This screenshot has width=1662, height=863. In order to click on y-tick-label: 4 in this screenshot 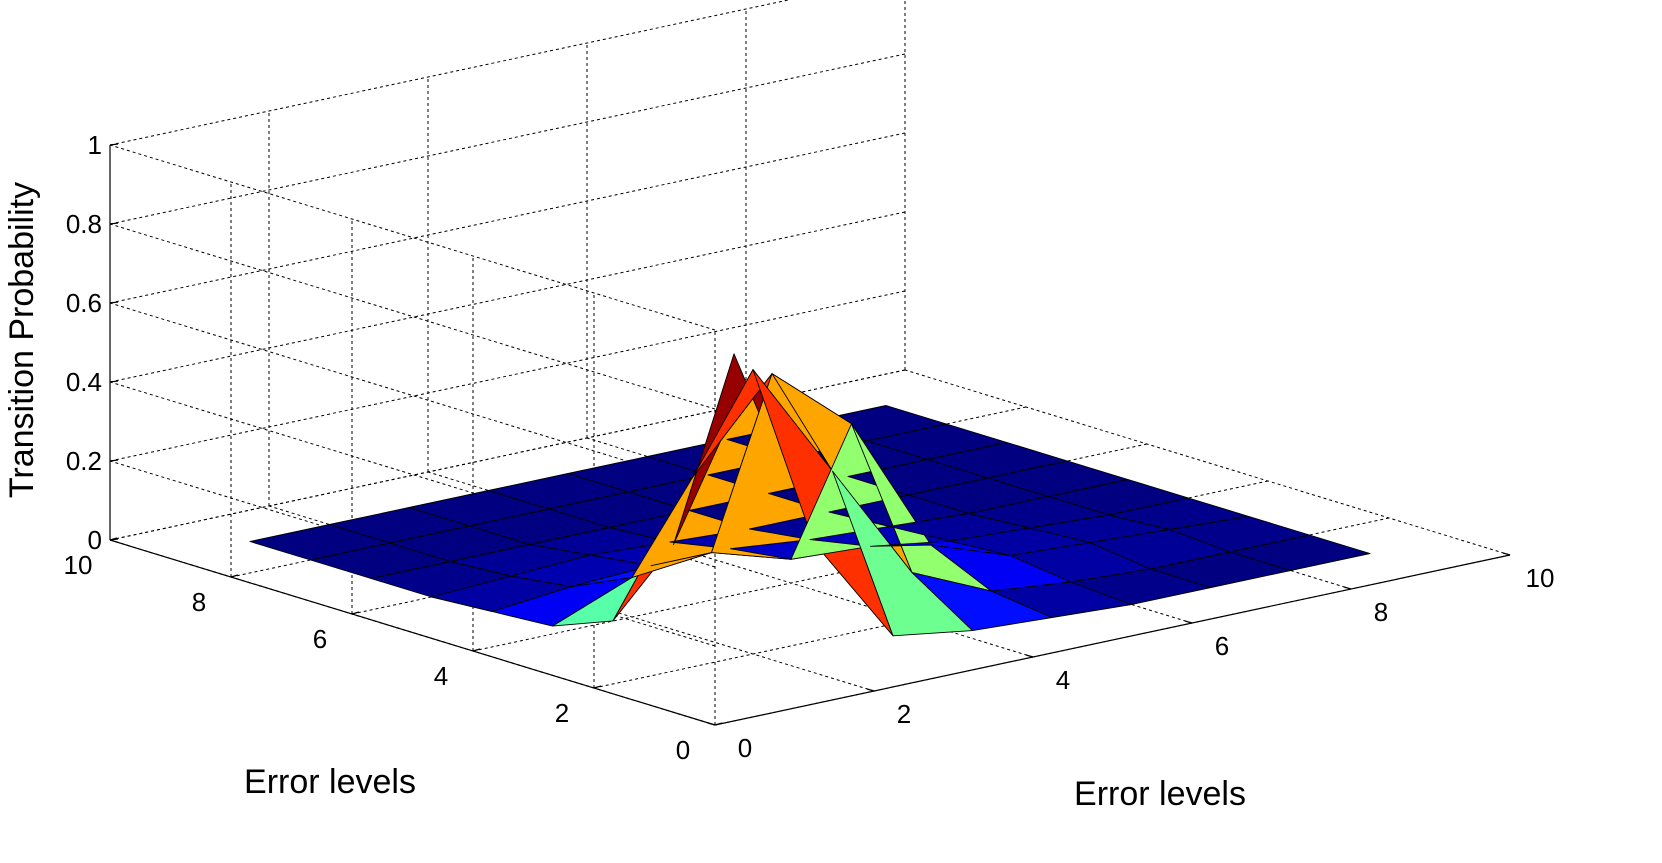, I will do `click(441, 676)`.